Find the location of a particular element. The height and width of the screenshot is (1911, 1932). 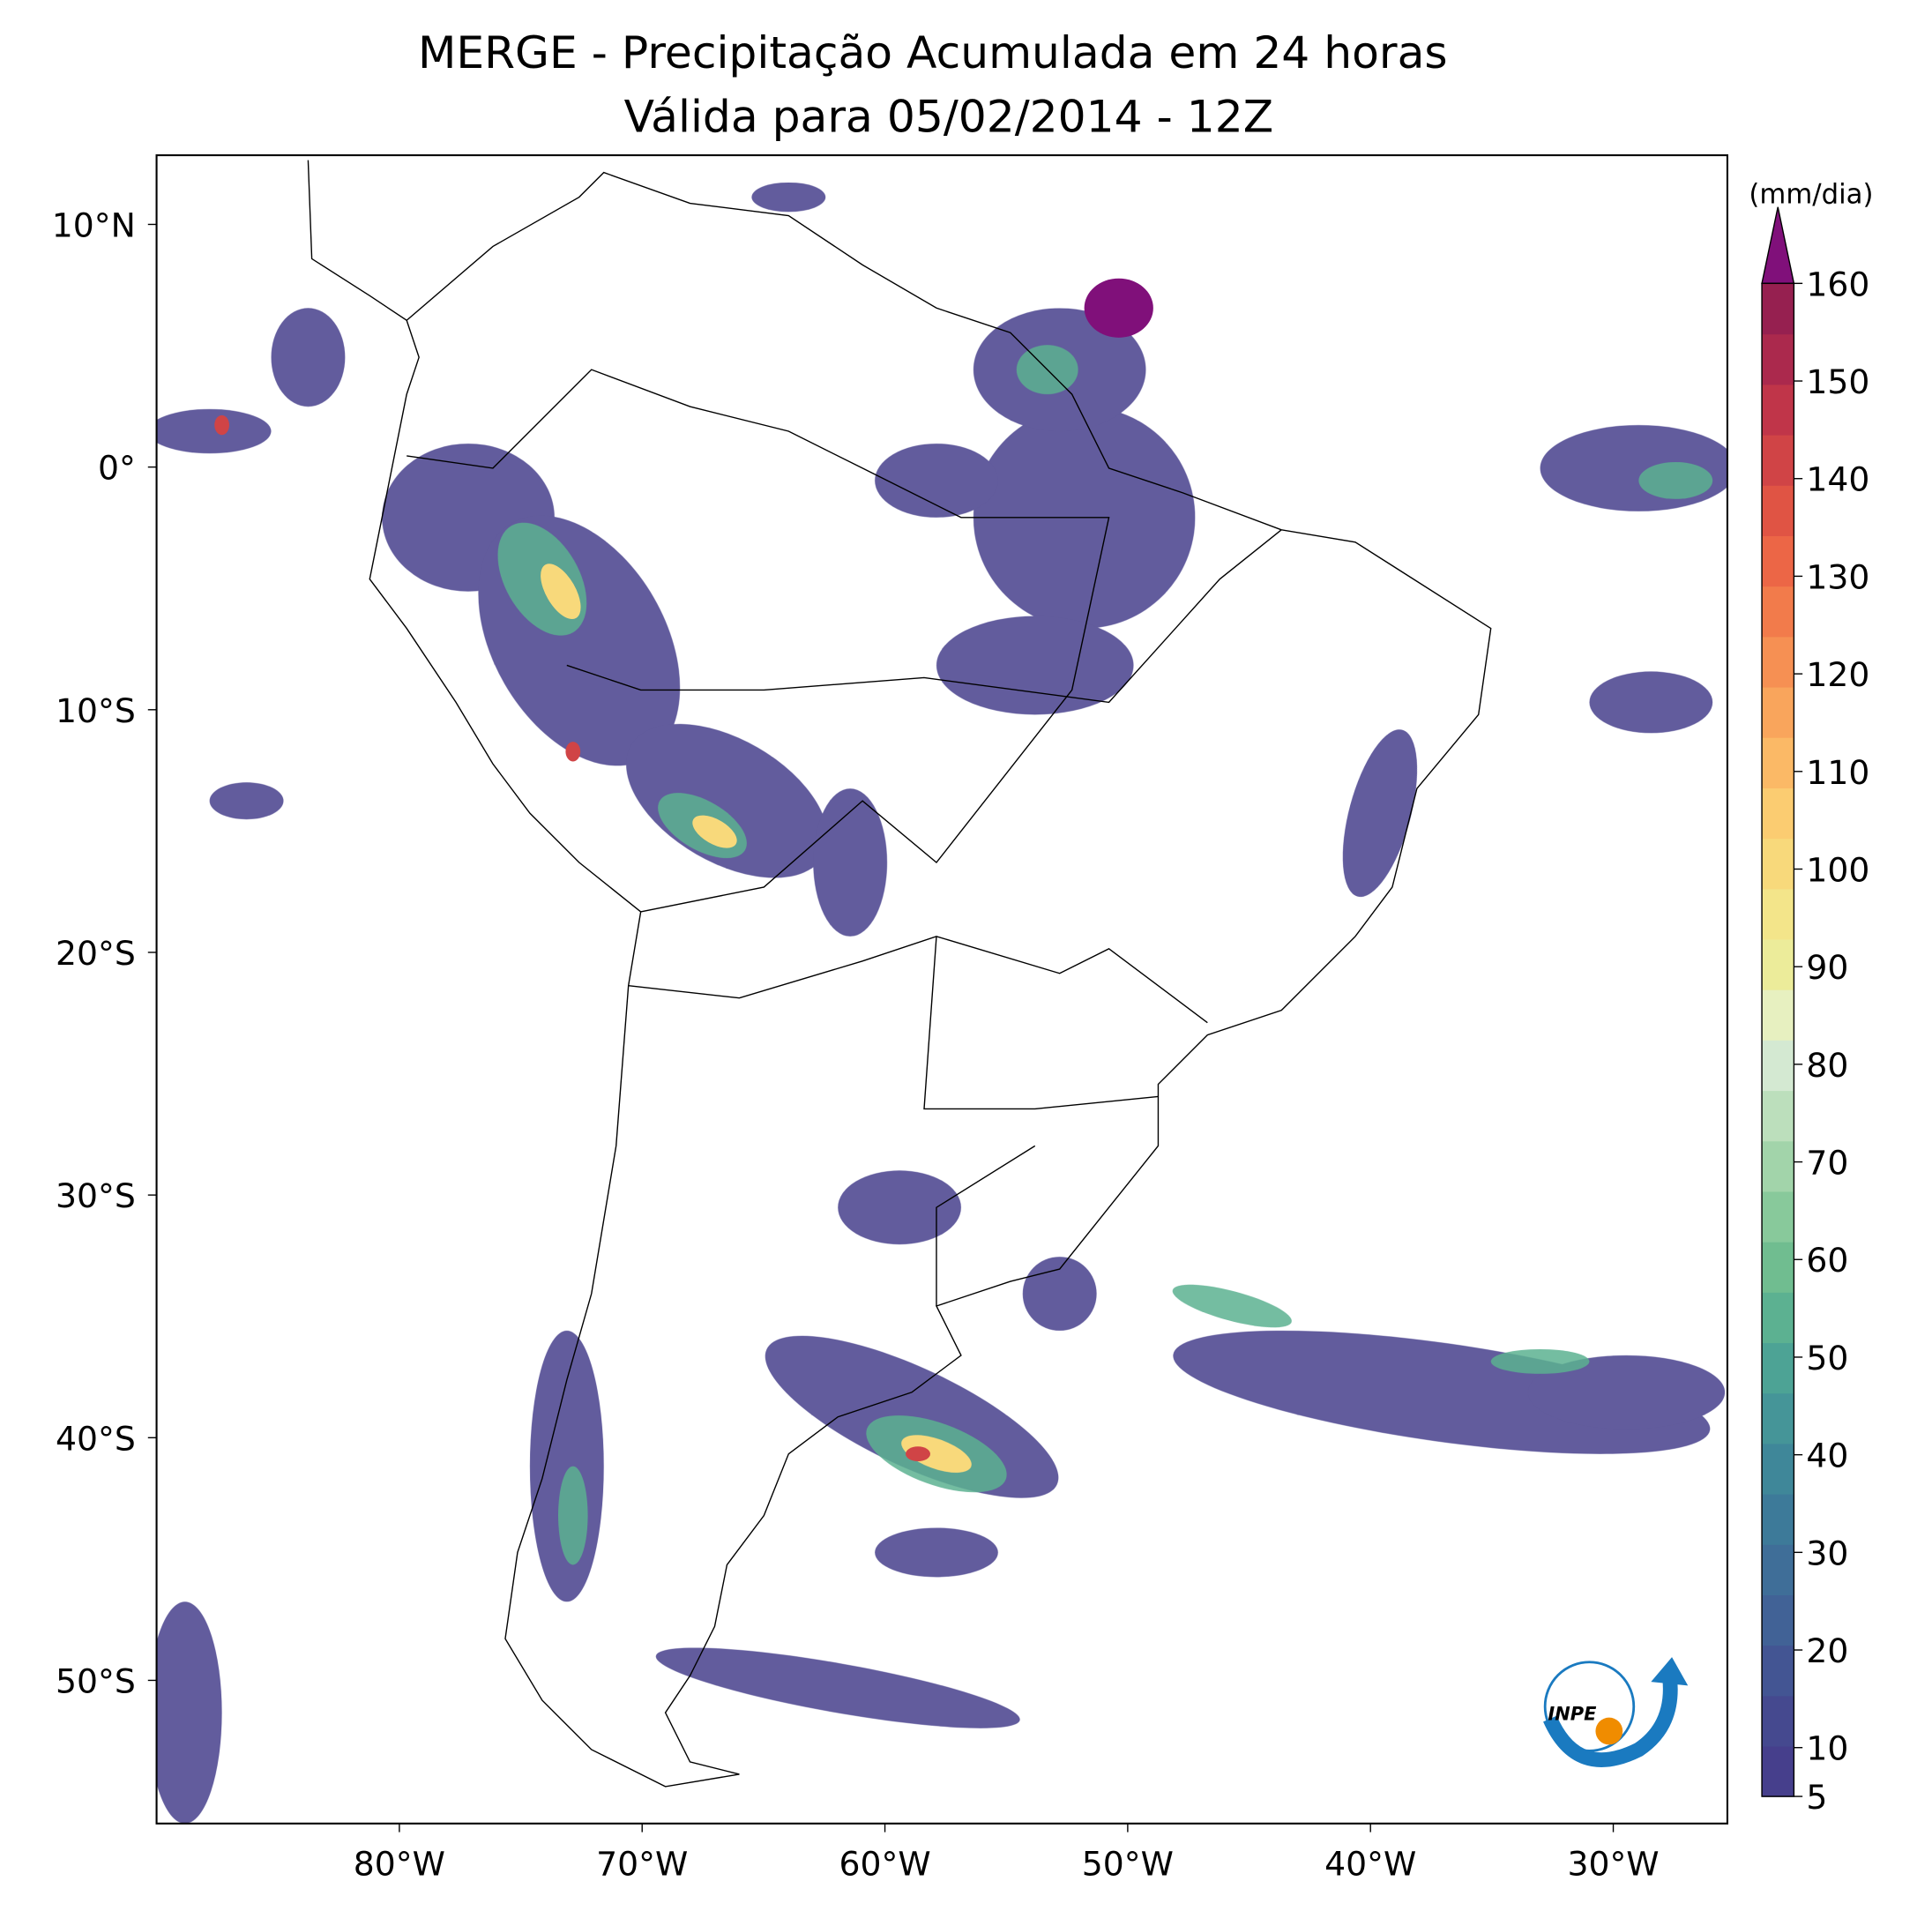

logo: INPE is located at coordinates (1616, 1712).